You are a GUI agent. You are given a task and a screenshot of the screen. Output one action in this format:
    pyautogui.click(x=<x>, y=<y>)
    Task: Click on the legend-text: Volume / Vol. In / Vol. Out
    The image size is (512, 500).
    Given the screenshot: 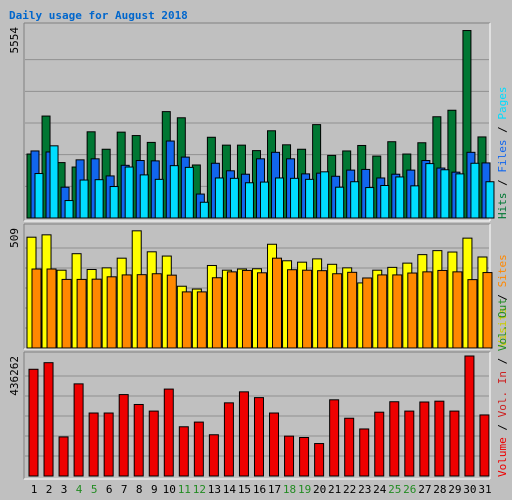 What is the action you would take?
    pyautogui.click(x=502, y=387)
    